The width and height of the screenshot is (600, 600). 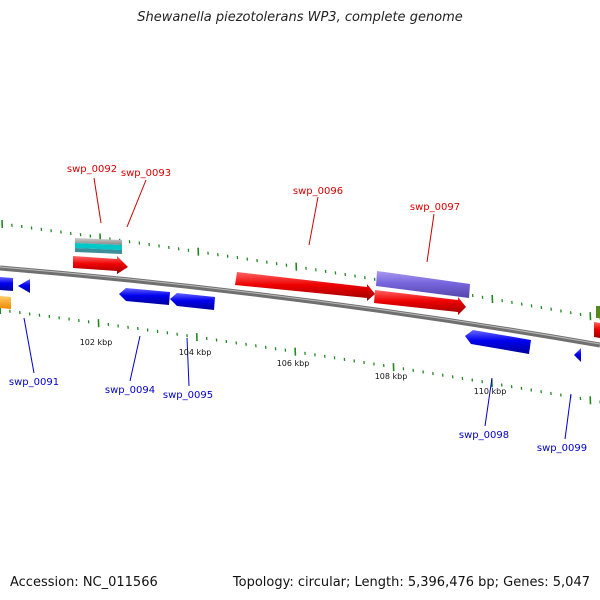 What do you see at coordinates (84, 582) in the screenshot?
I see `accession-label: Accession: NC_011566` at bounding box center [84, 582].